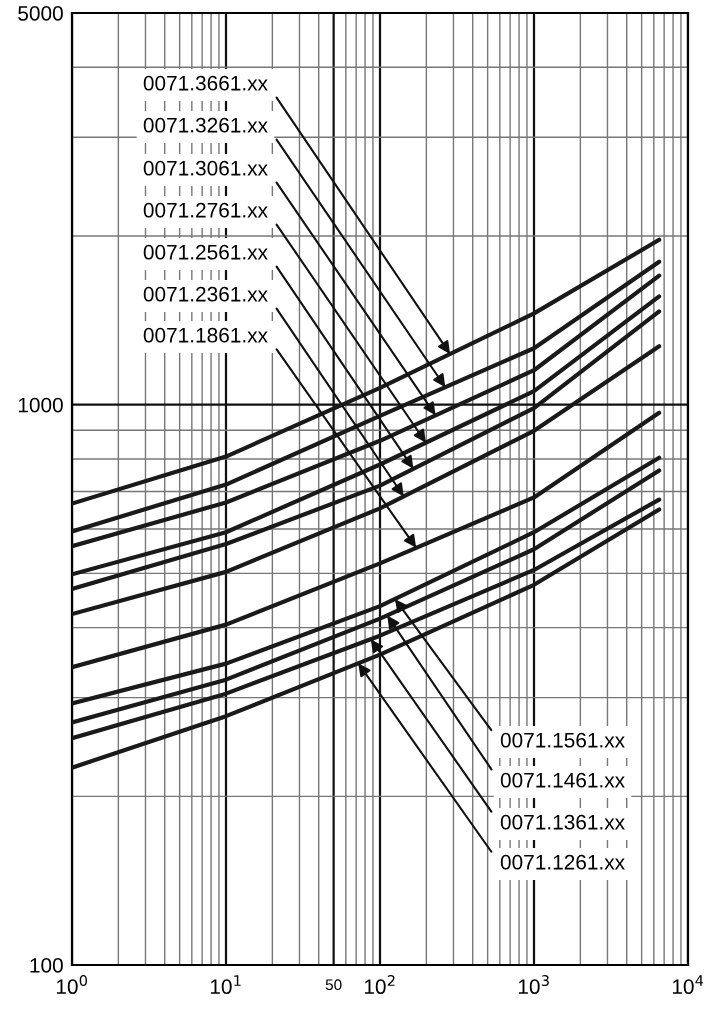 The height and width of the screenshot is (1022, 712). What do you see at coordinates (205, 168) in the screenshot?
I see `text: 0071.3061.xx` at bounding box center [205, 168].